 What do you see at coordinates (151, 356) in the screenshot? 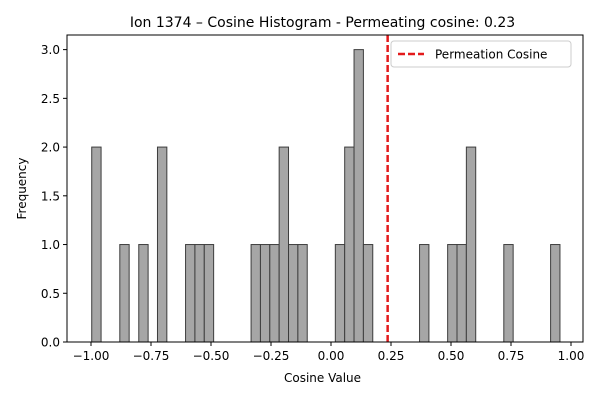
I see `x-tick-label: −0.75` at bounding box center [151, 356].